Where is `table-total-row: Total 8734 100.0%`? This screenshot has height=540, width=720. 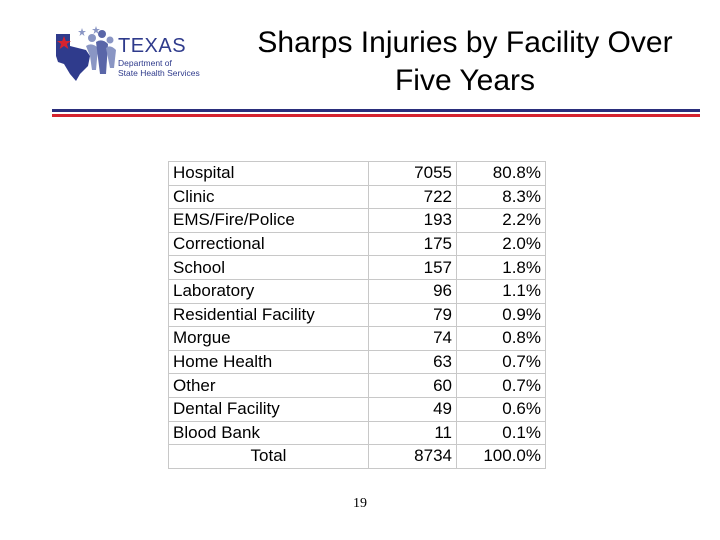 table-total-row: Total 8734 100.0% is located at coordinates (357, 456).